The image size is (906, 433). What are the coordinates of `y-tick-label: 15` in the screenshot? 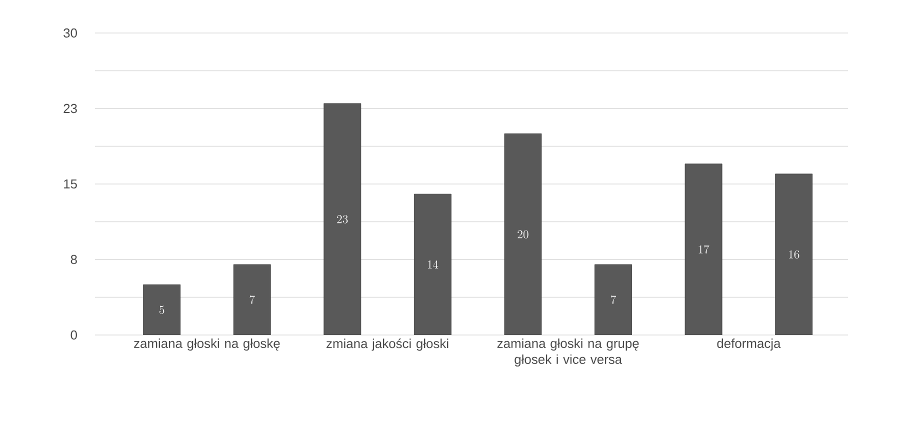 It's located at (70, 184).